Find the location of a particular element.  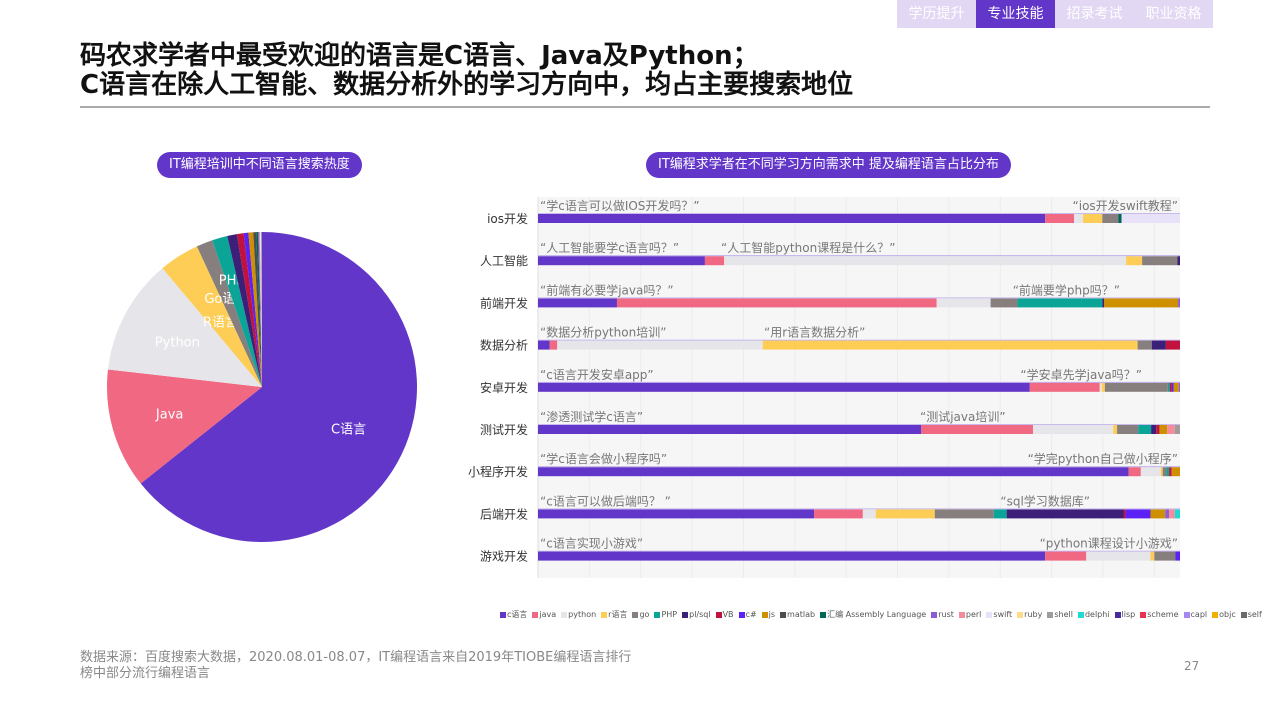

legend-item: go is located at coordinates (640, 614).